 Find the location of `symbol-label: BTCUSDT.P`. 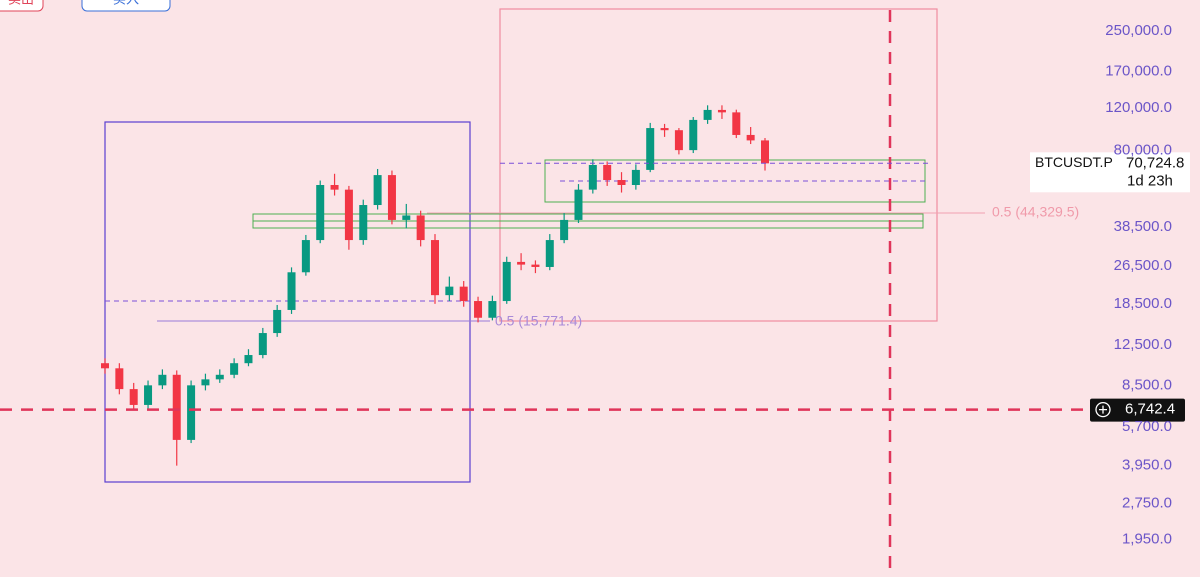

symbol-label: BTCUSDT.P is located at coordinates (1074, 162).